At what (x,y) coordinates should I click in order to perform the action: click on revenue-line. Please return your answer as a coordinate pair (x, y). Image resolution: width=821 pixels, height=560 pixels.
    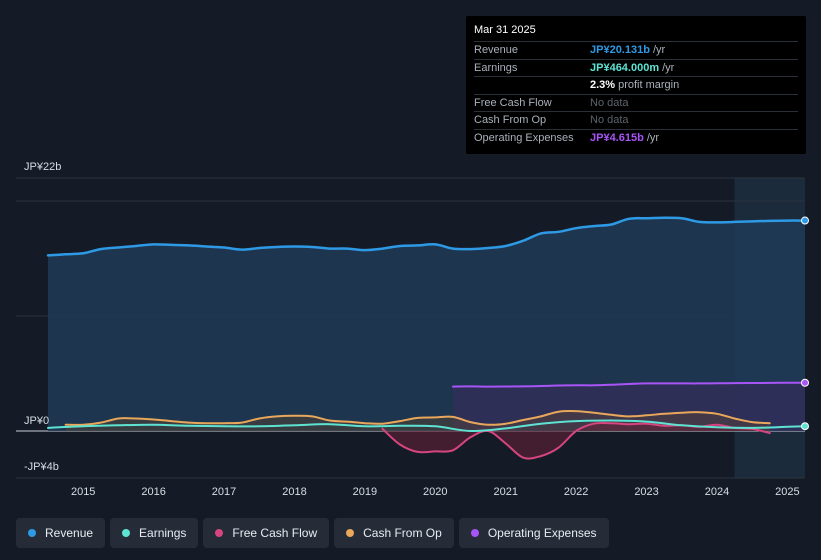
    Looking at the image, I should click on (426, 236).